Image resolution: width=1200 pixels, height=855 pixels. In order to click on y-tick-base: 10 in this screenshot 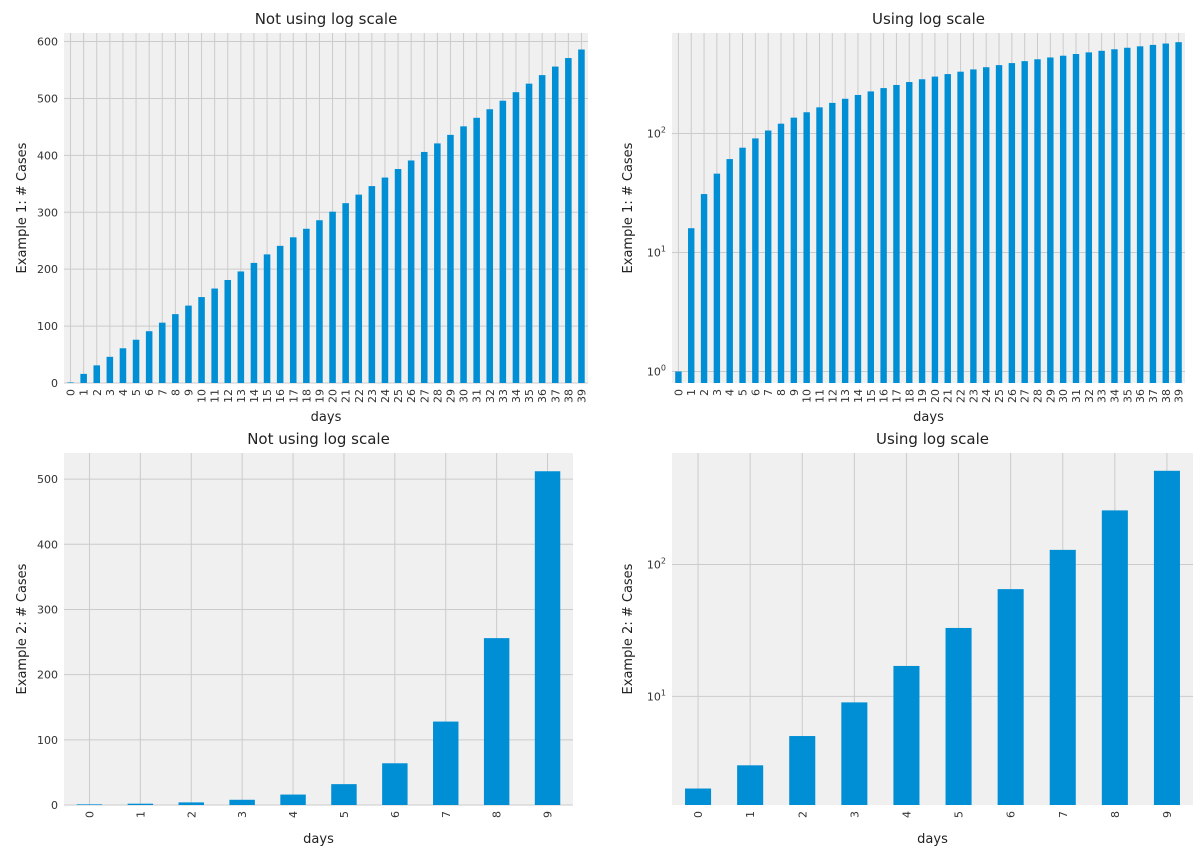, I will do `click(654, 371)`.